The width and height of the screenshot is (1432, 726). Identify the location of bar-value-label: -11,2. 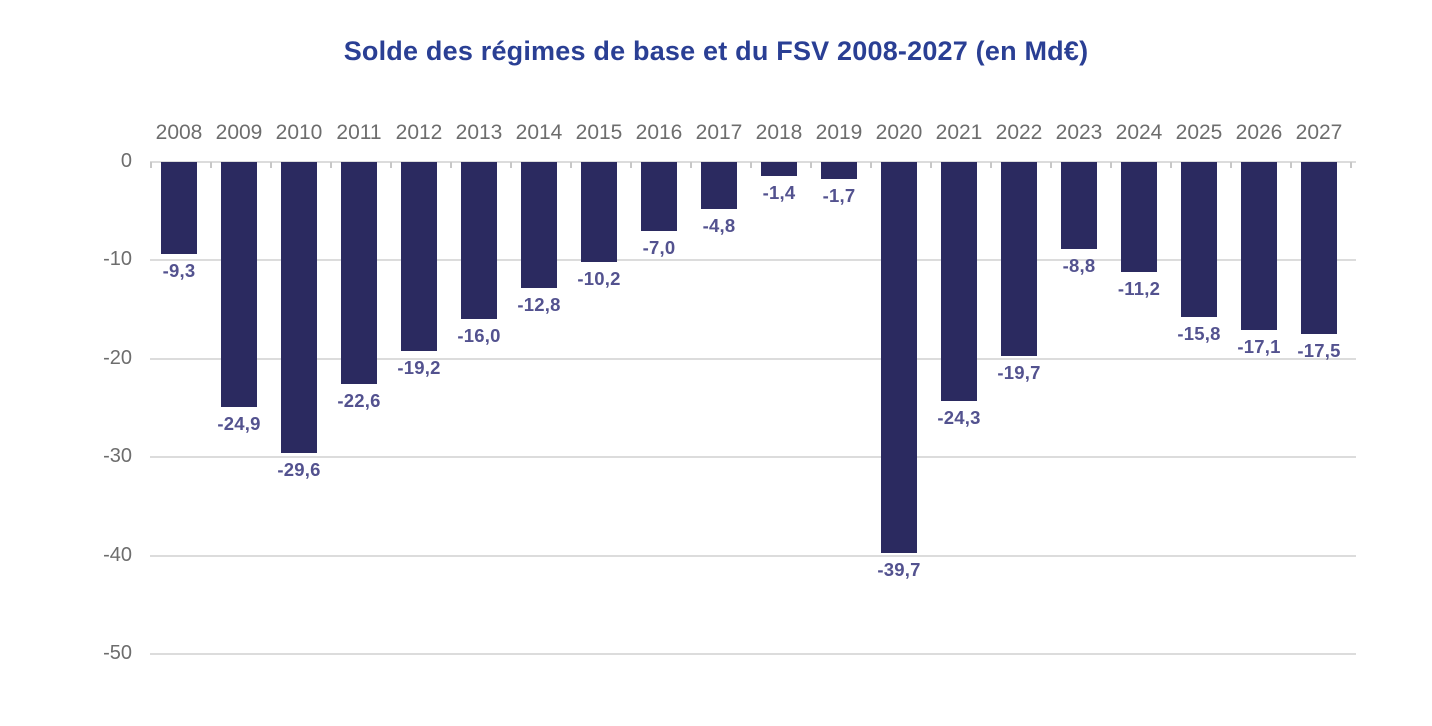
(1139, 289).